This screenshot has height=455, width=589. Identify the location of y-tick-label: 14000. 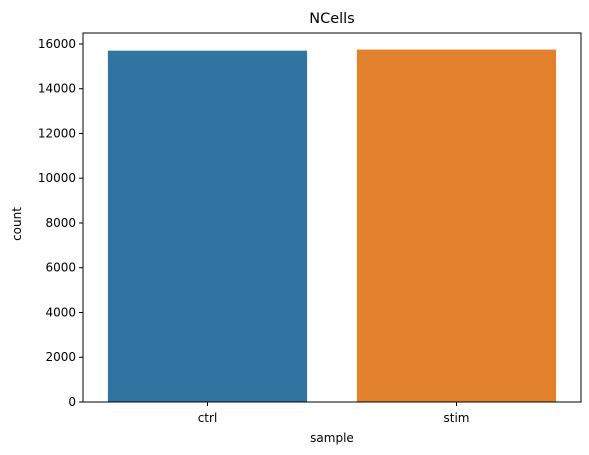
(57, 89).